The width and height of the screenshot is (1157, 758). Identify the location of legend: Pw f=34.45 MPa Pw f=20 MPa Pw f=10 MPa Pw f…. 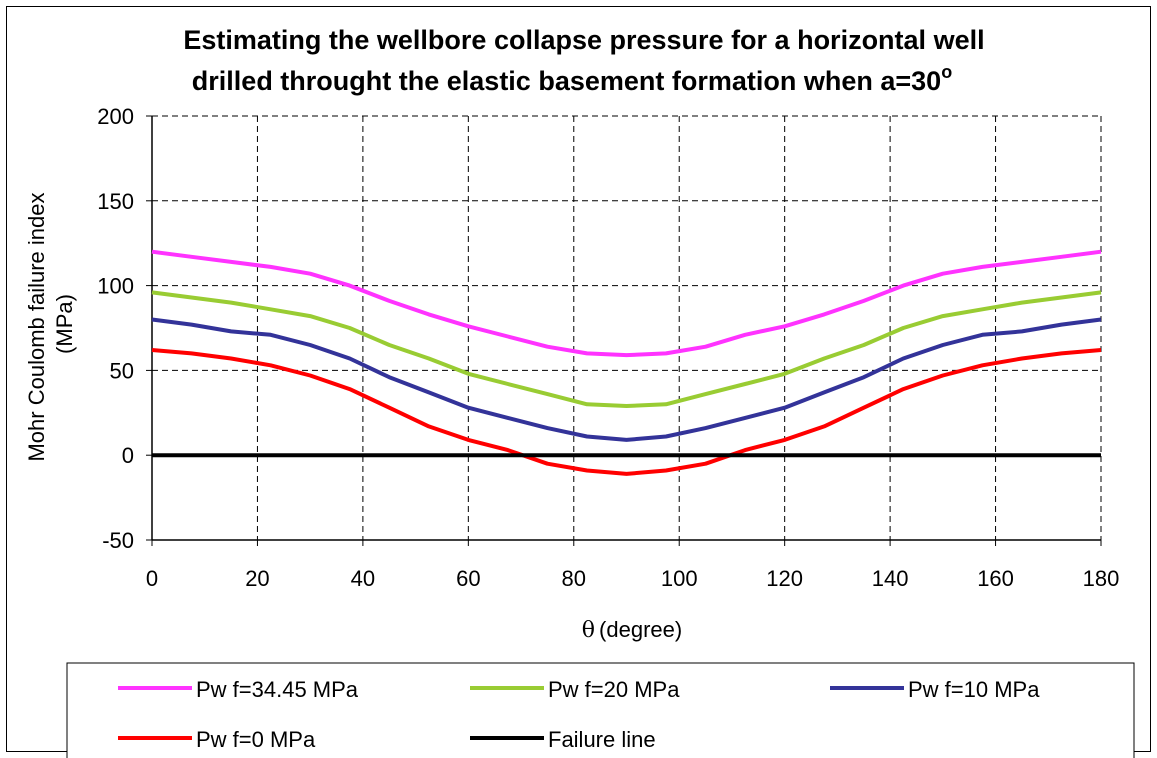
(579, 714).